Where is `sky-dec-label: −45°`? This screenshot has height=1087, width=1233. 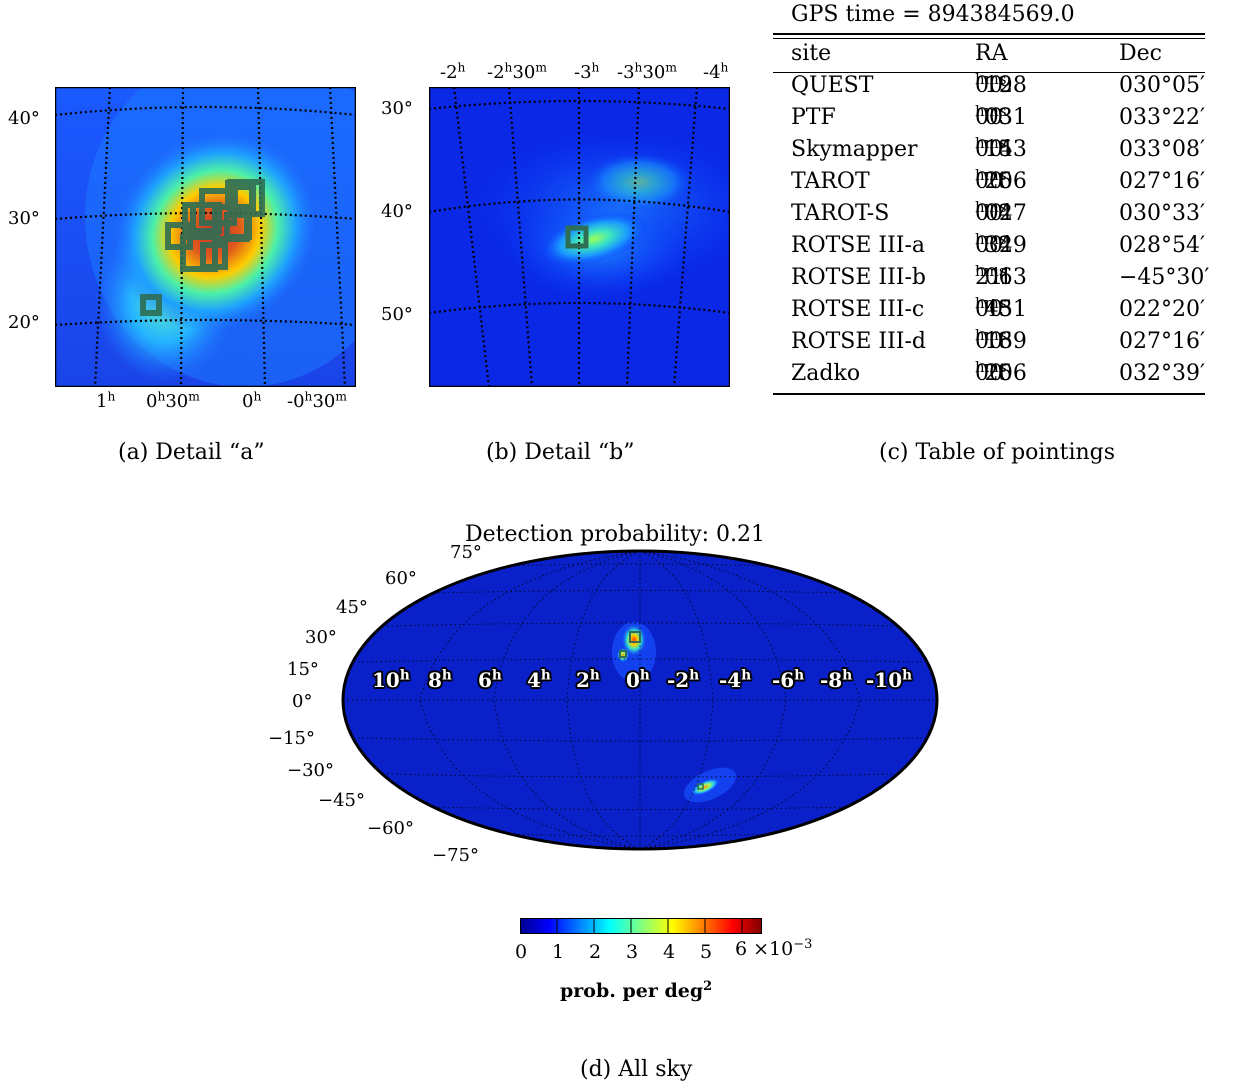
sky-dec-label: −45° is located at coordinates (341, 800).